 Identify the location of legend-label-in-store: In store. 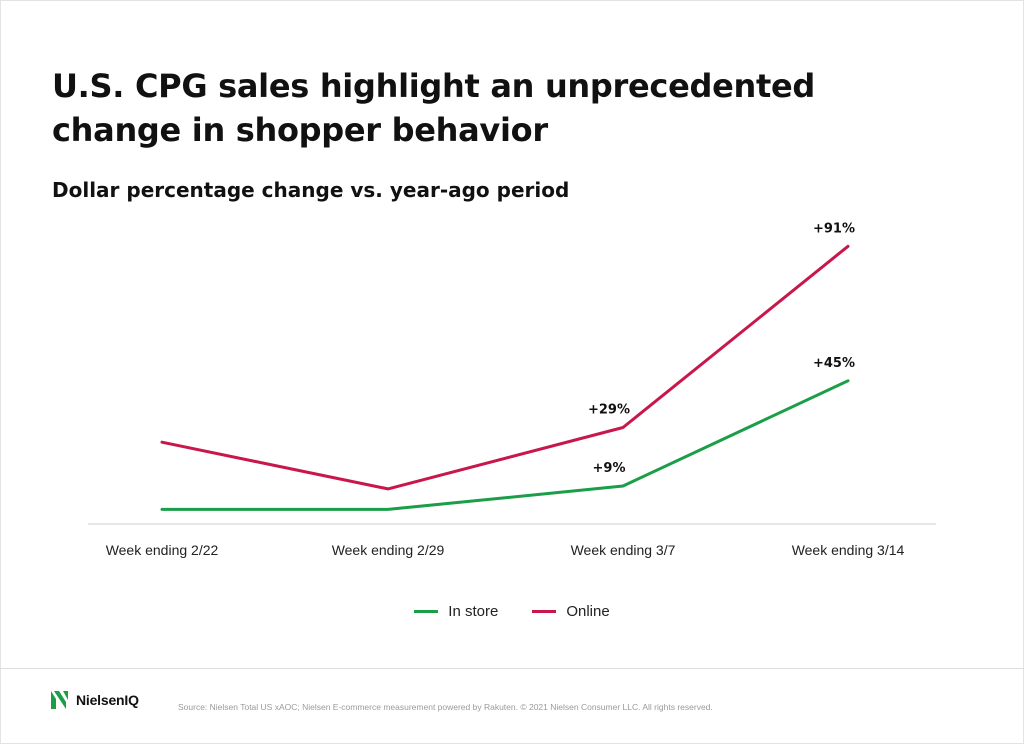
(473, 611).